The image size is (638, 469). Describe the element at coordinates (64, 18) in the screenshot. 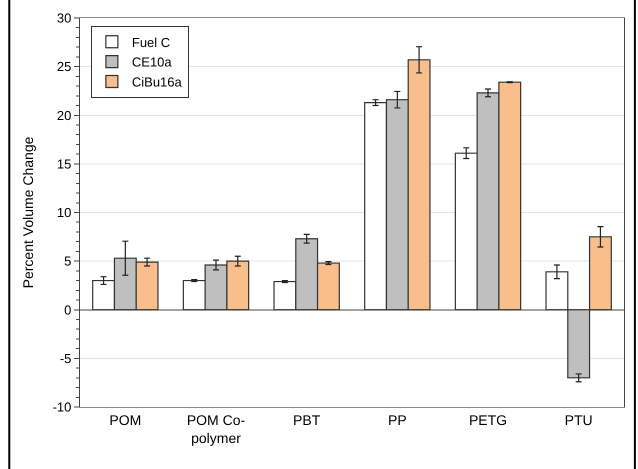

I see `y-tick-label: 30` at that location.